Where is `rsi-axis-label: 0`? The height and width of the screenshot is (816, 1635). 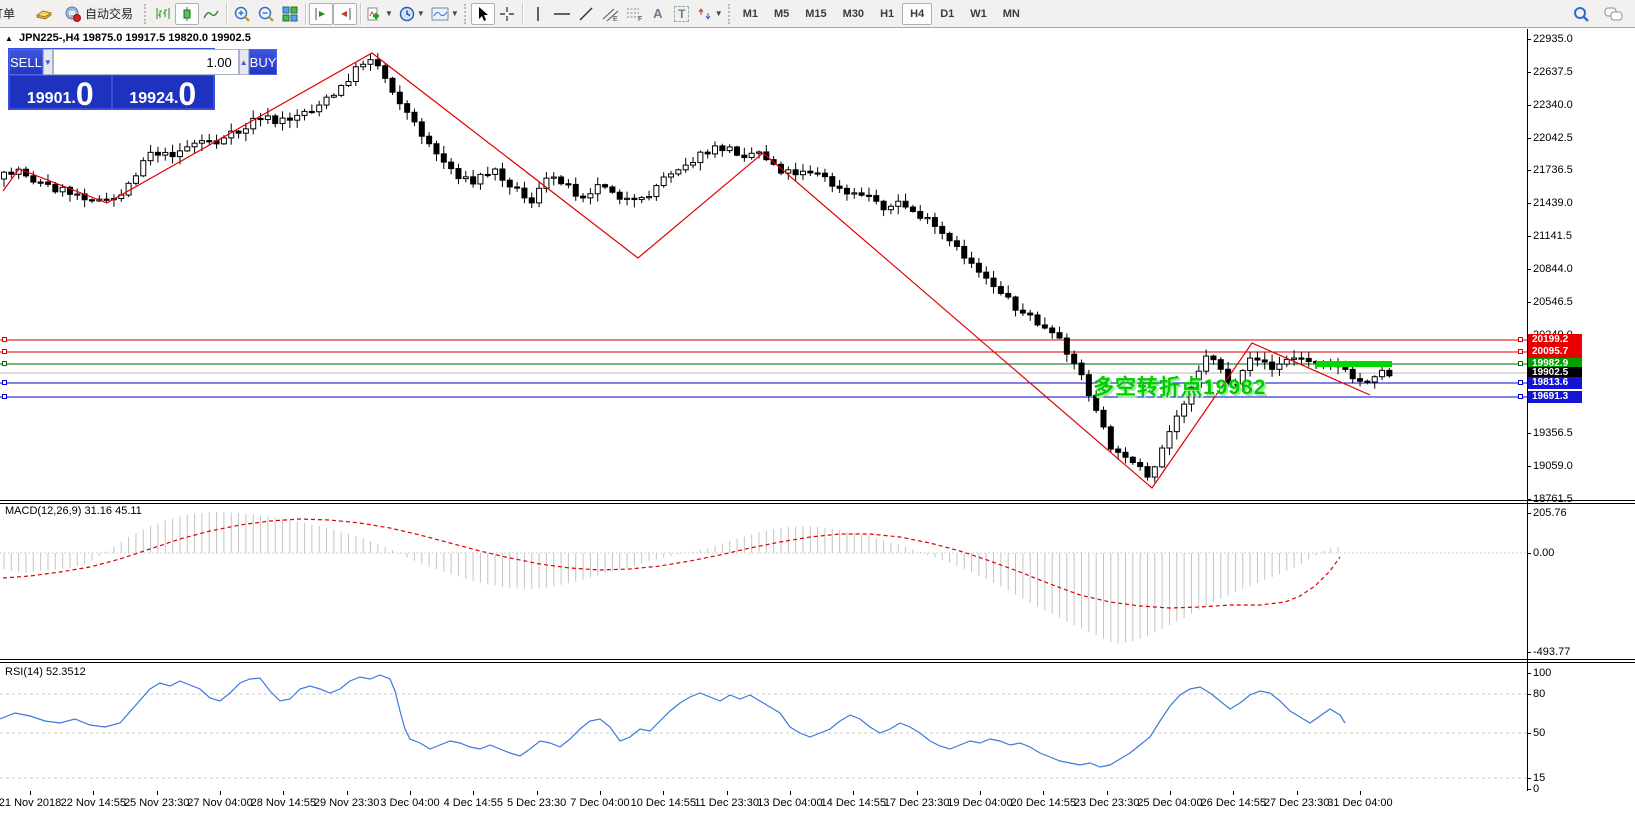 rsi-axis-label: 0 is located at coordinates (1536, 789).